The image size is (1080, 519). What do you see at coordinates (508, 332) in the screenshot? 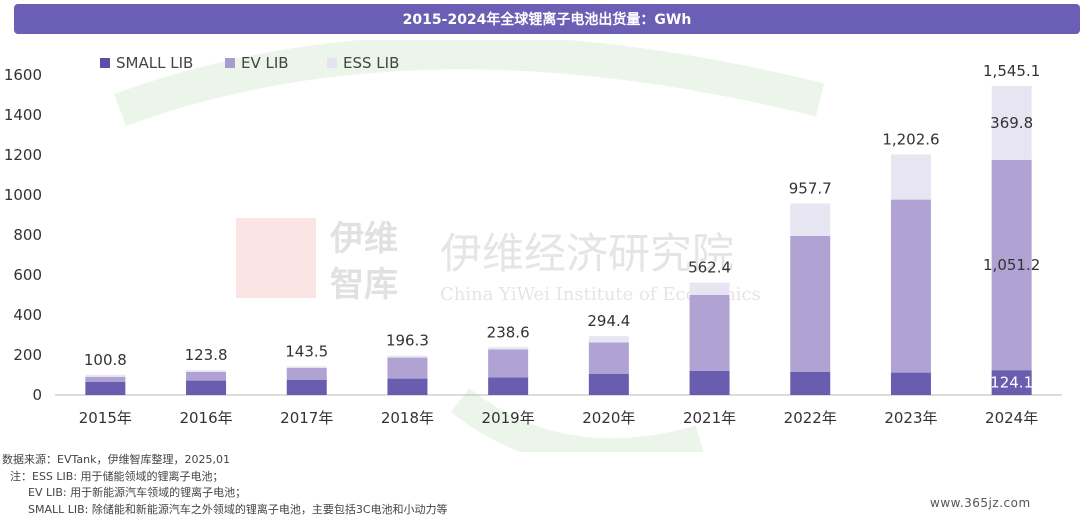
I see `total-label: 238.6` at bounding box center [508, 332].